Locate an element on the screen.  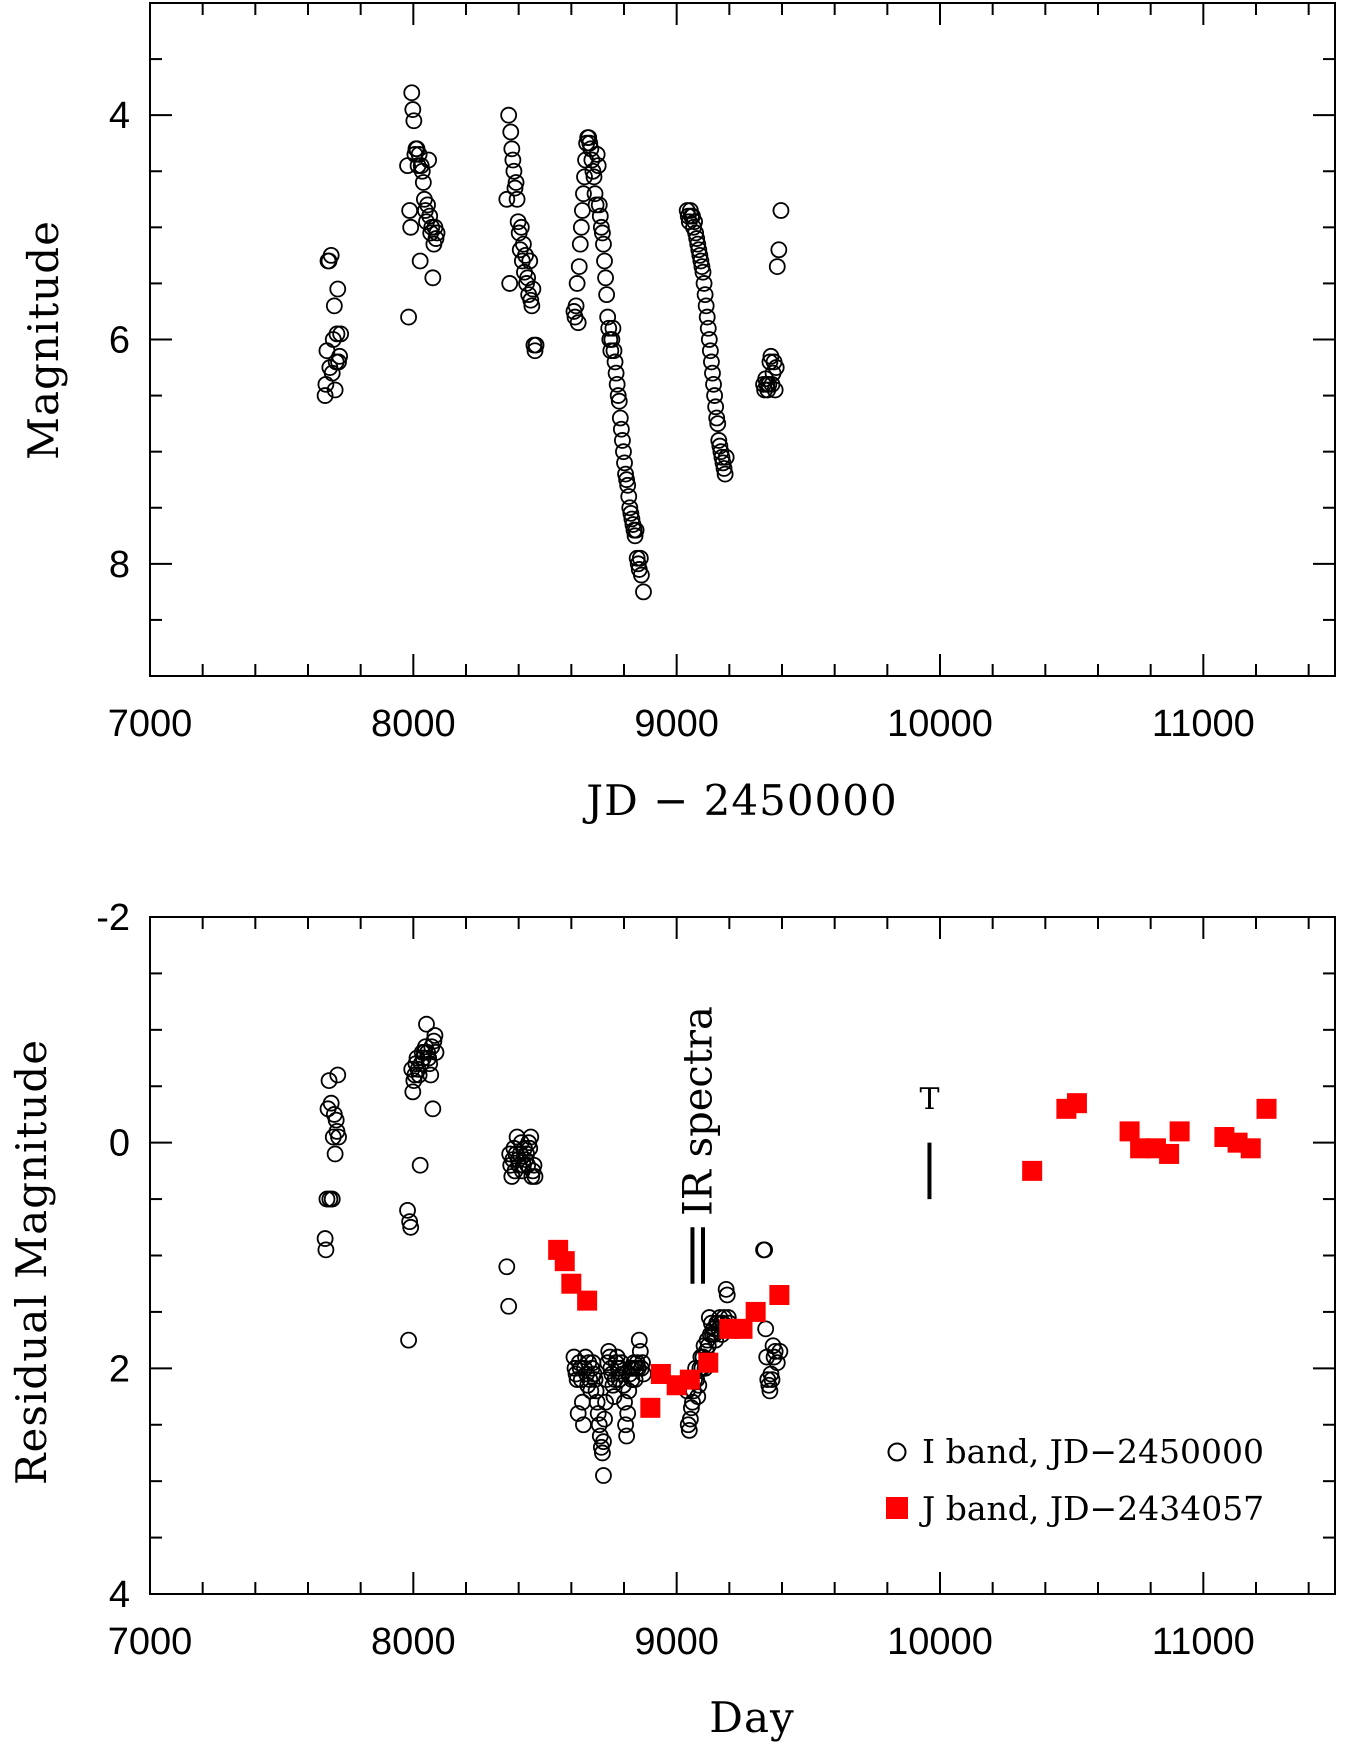
legend: I band, JD−2450000 J band, JD−2434057 is located at coordinates (1075, 1480).